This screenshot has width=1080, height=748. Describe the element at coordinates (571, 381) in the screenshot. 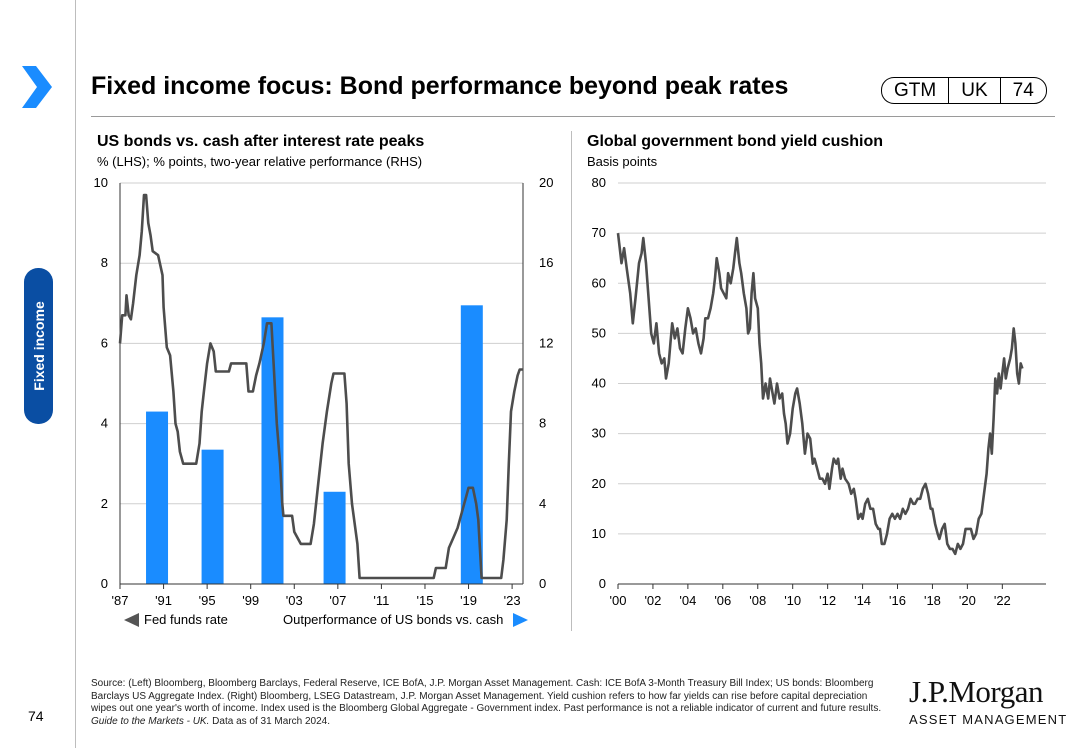

I see `chart-divider` at that location.